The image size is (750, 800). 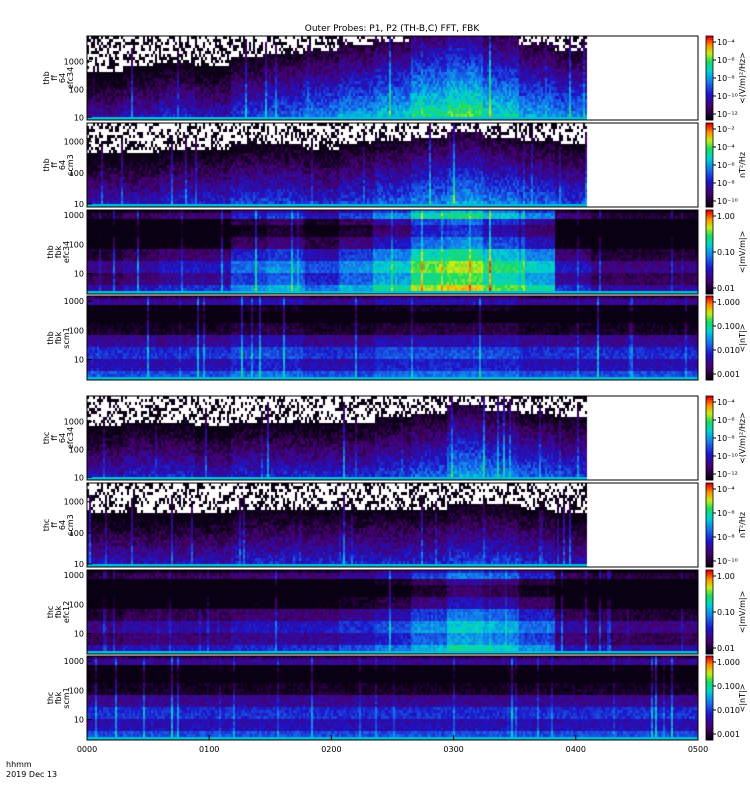 What do you see at coordinates (62, 438) in the screenshot?
I see `y-label-line: 64` at bounding box center [62, 438].